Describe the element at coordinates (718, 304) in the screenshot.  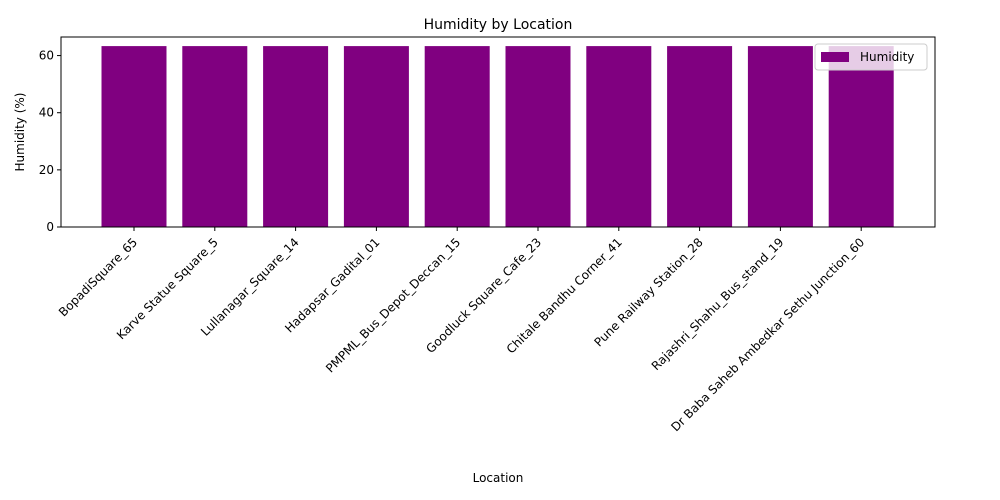
I see `x-tick-label: Rajashri_Shahu_Bus_stand_19` at that location.